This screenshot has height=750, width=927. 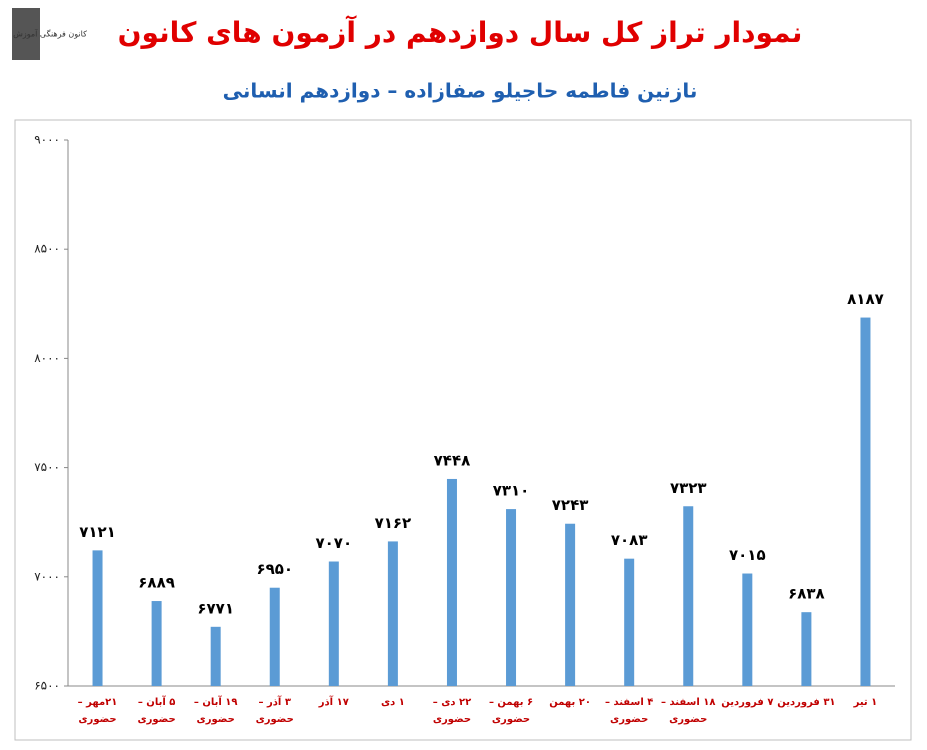 What do you see at coordinates (275, 710) in the screenshot?
I see `x-tick-label: ۳ آذر – حضوری` at bounding box center [275, 710].